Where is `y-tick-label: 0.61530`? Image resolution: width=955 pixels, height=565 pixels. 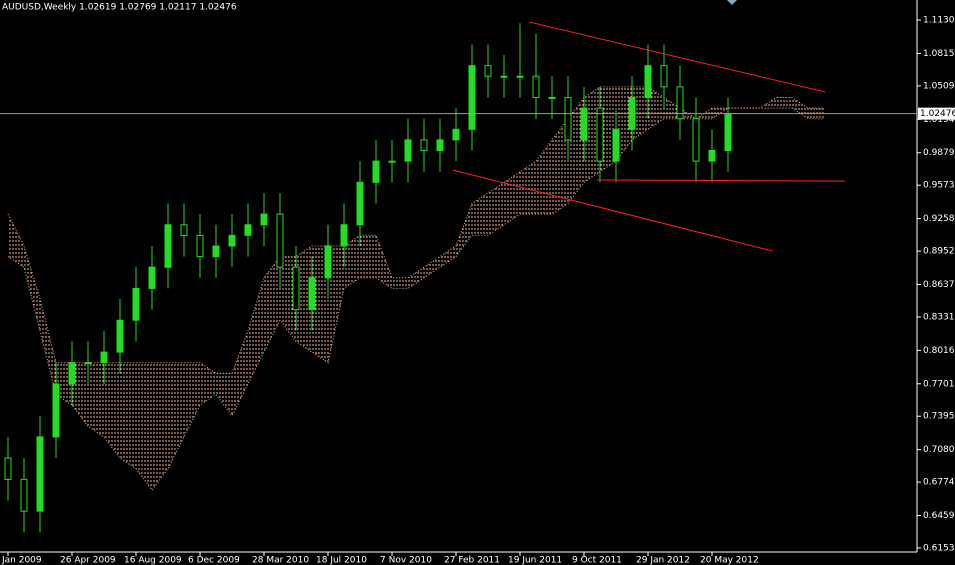 y-tick-label: 0.61530 is located at coordinates (939, 548).